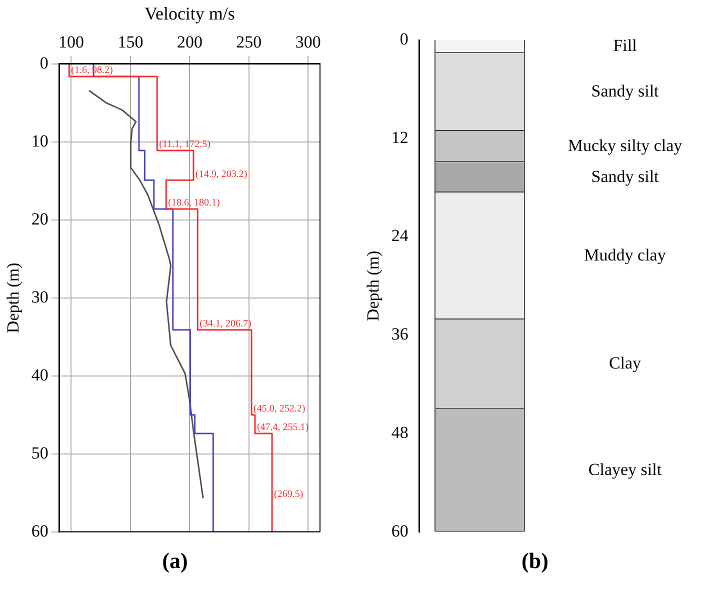 This screenshot has width=713, height=593. Describe the element at coordinates (249, 42) in the screenshot. I see `x-tick-label: 250` at that location.